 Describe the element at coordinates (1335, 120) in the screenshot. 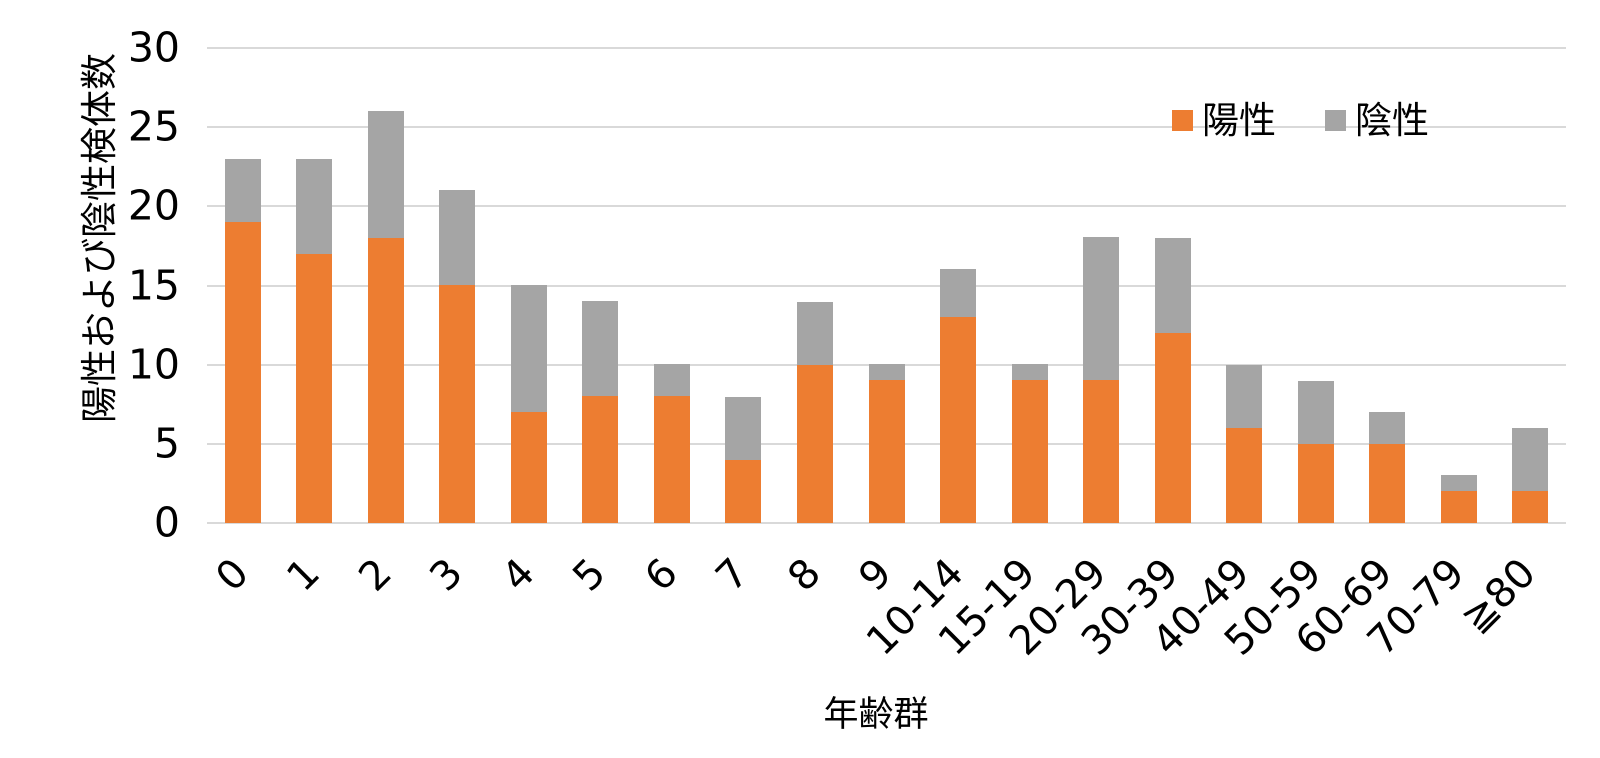

I see `legend-swatch-negative` at that location.